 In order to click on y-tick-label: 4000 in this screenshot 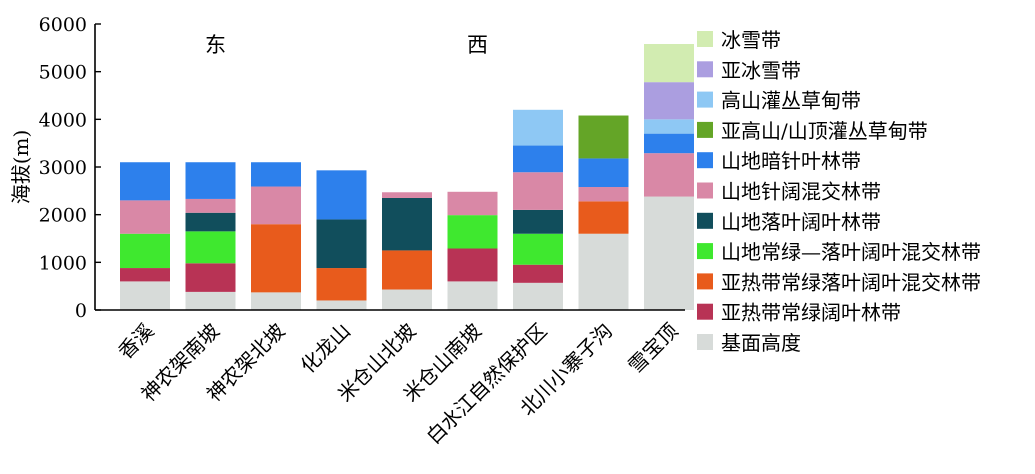, I will do `click(63, 120)`.